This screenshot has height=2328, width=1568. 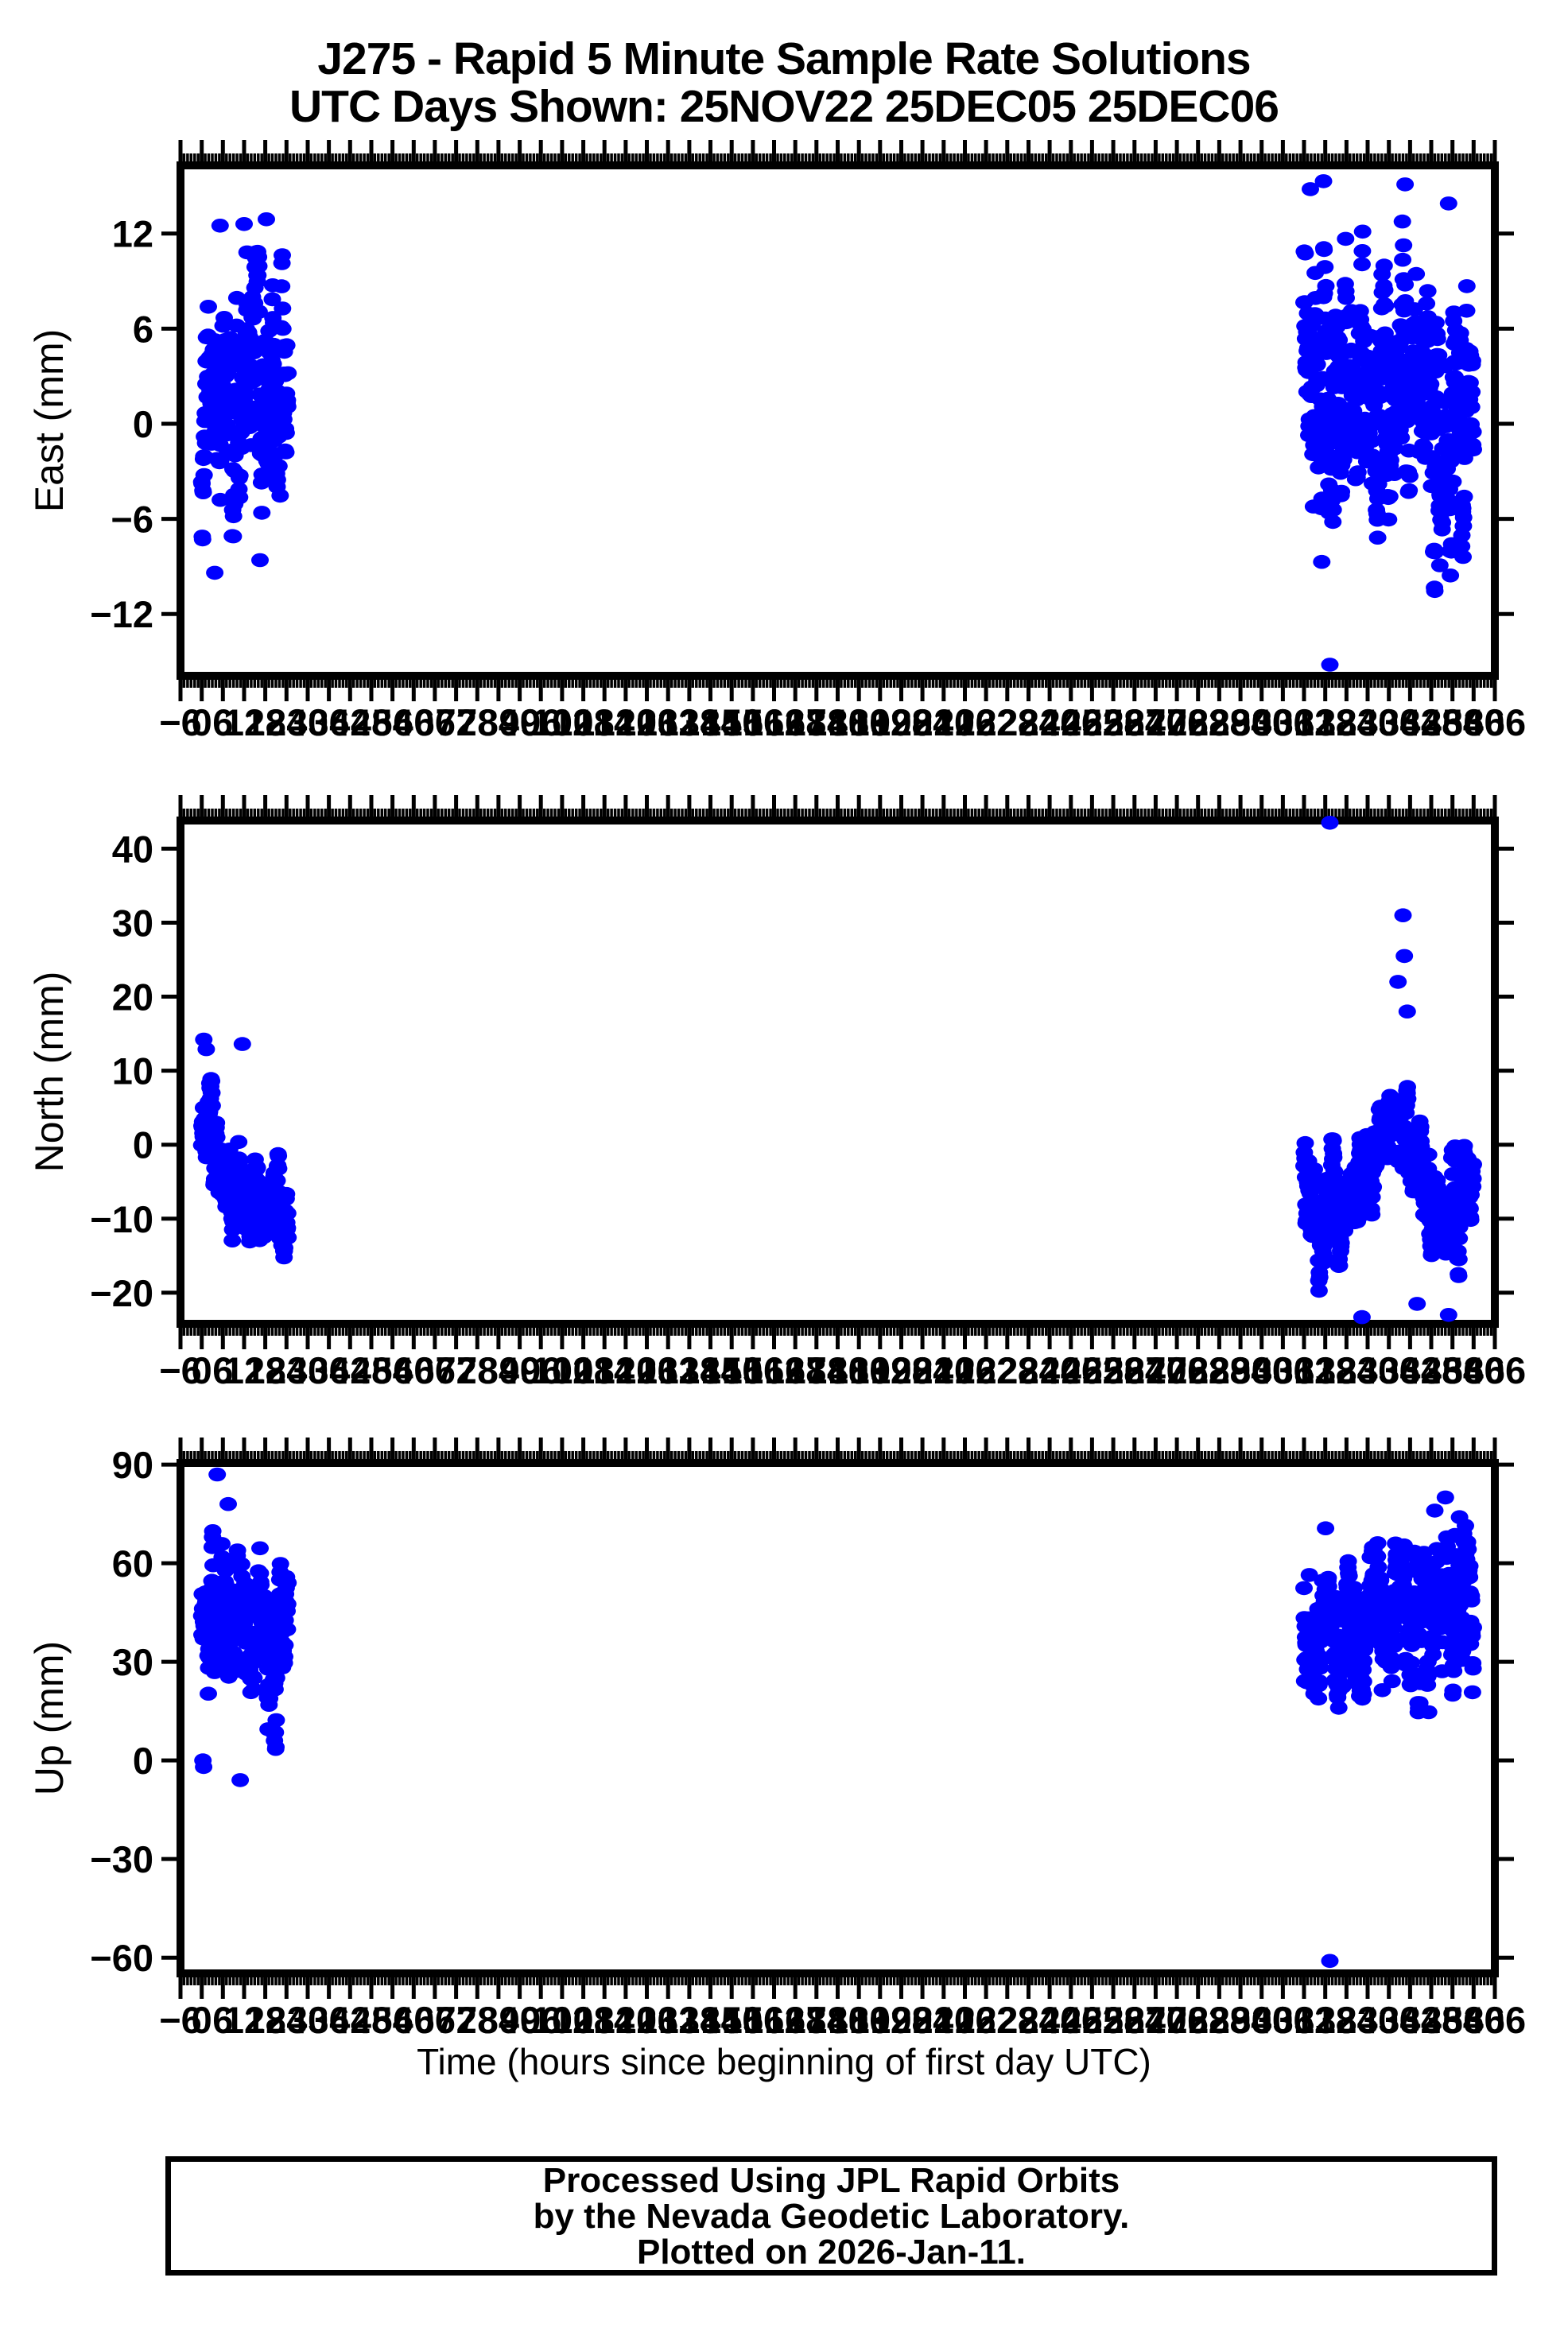 I want to click on footer-line2: by the Nevada Geodetic Laboratory., so click(x=832, y=2216).